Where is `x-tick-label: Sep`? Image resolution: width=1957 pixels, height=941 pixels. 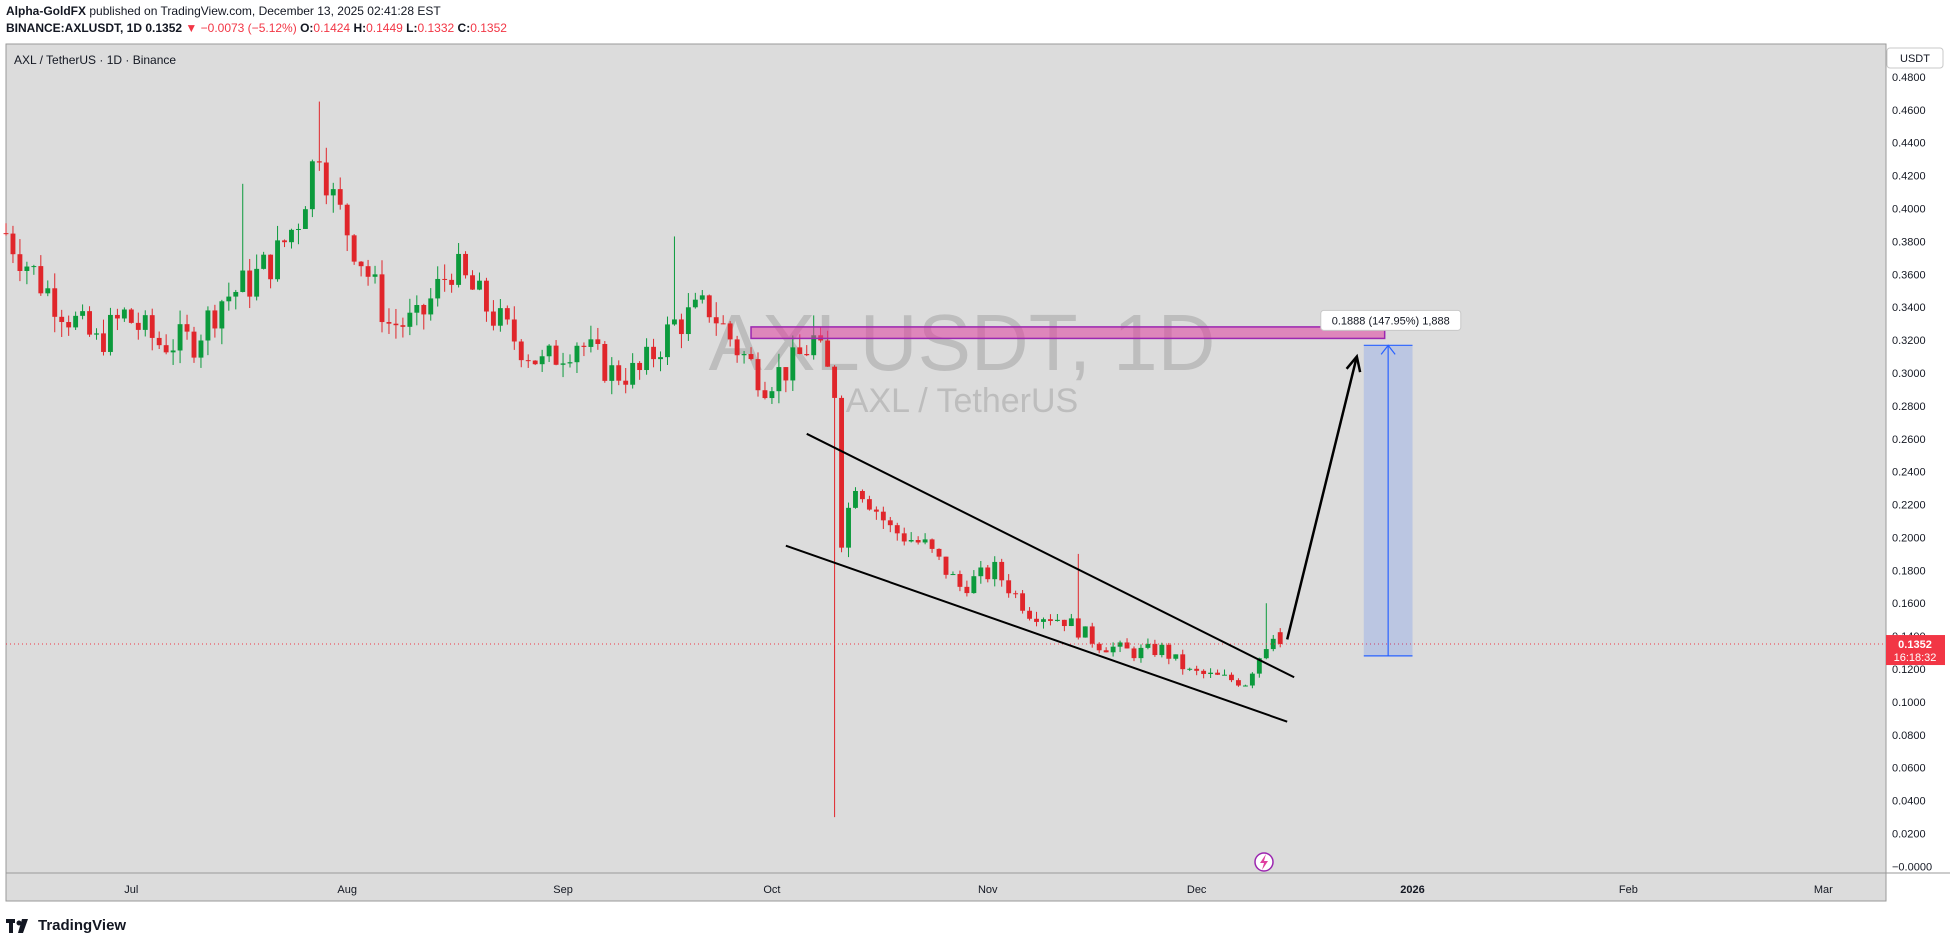
x-tick-label: Sep is located at coordinates (563, 890).